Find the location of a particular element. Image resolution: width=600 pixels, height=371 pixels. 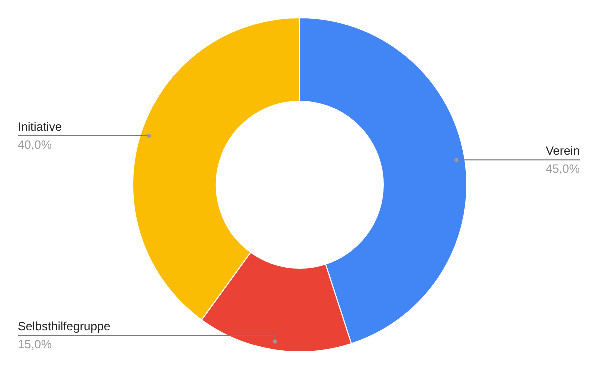

data-label: 45,0% is located at coordinates (563, 169).